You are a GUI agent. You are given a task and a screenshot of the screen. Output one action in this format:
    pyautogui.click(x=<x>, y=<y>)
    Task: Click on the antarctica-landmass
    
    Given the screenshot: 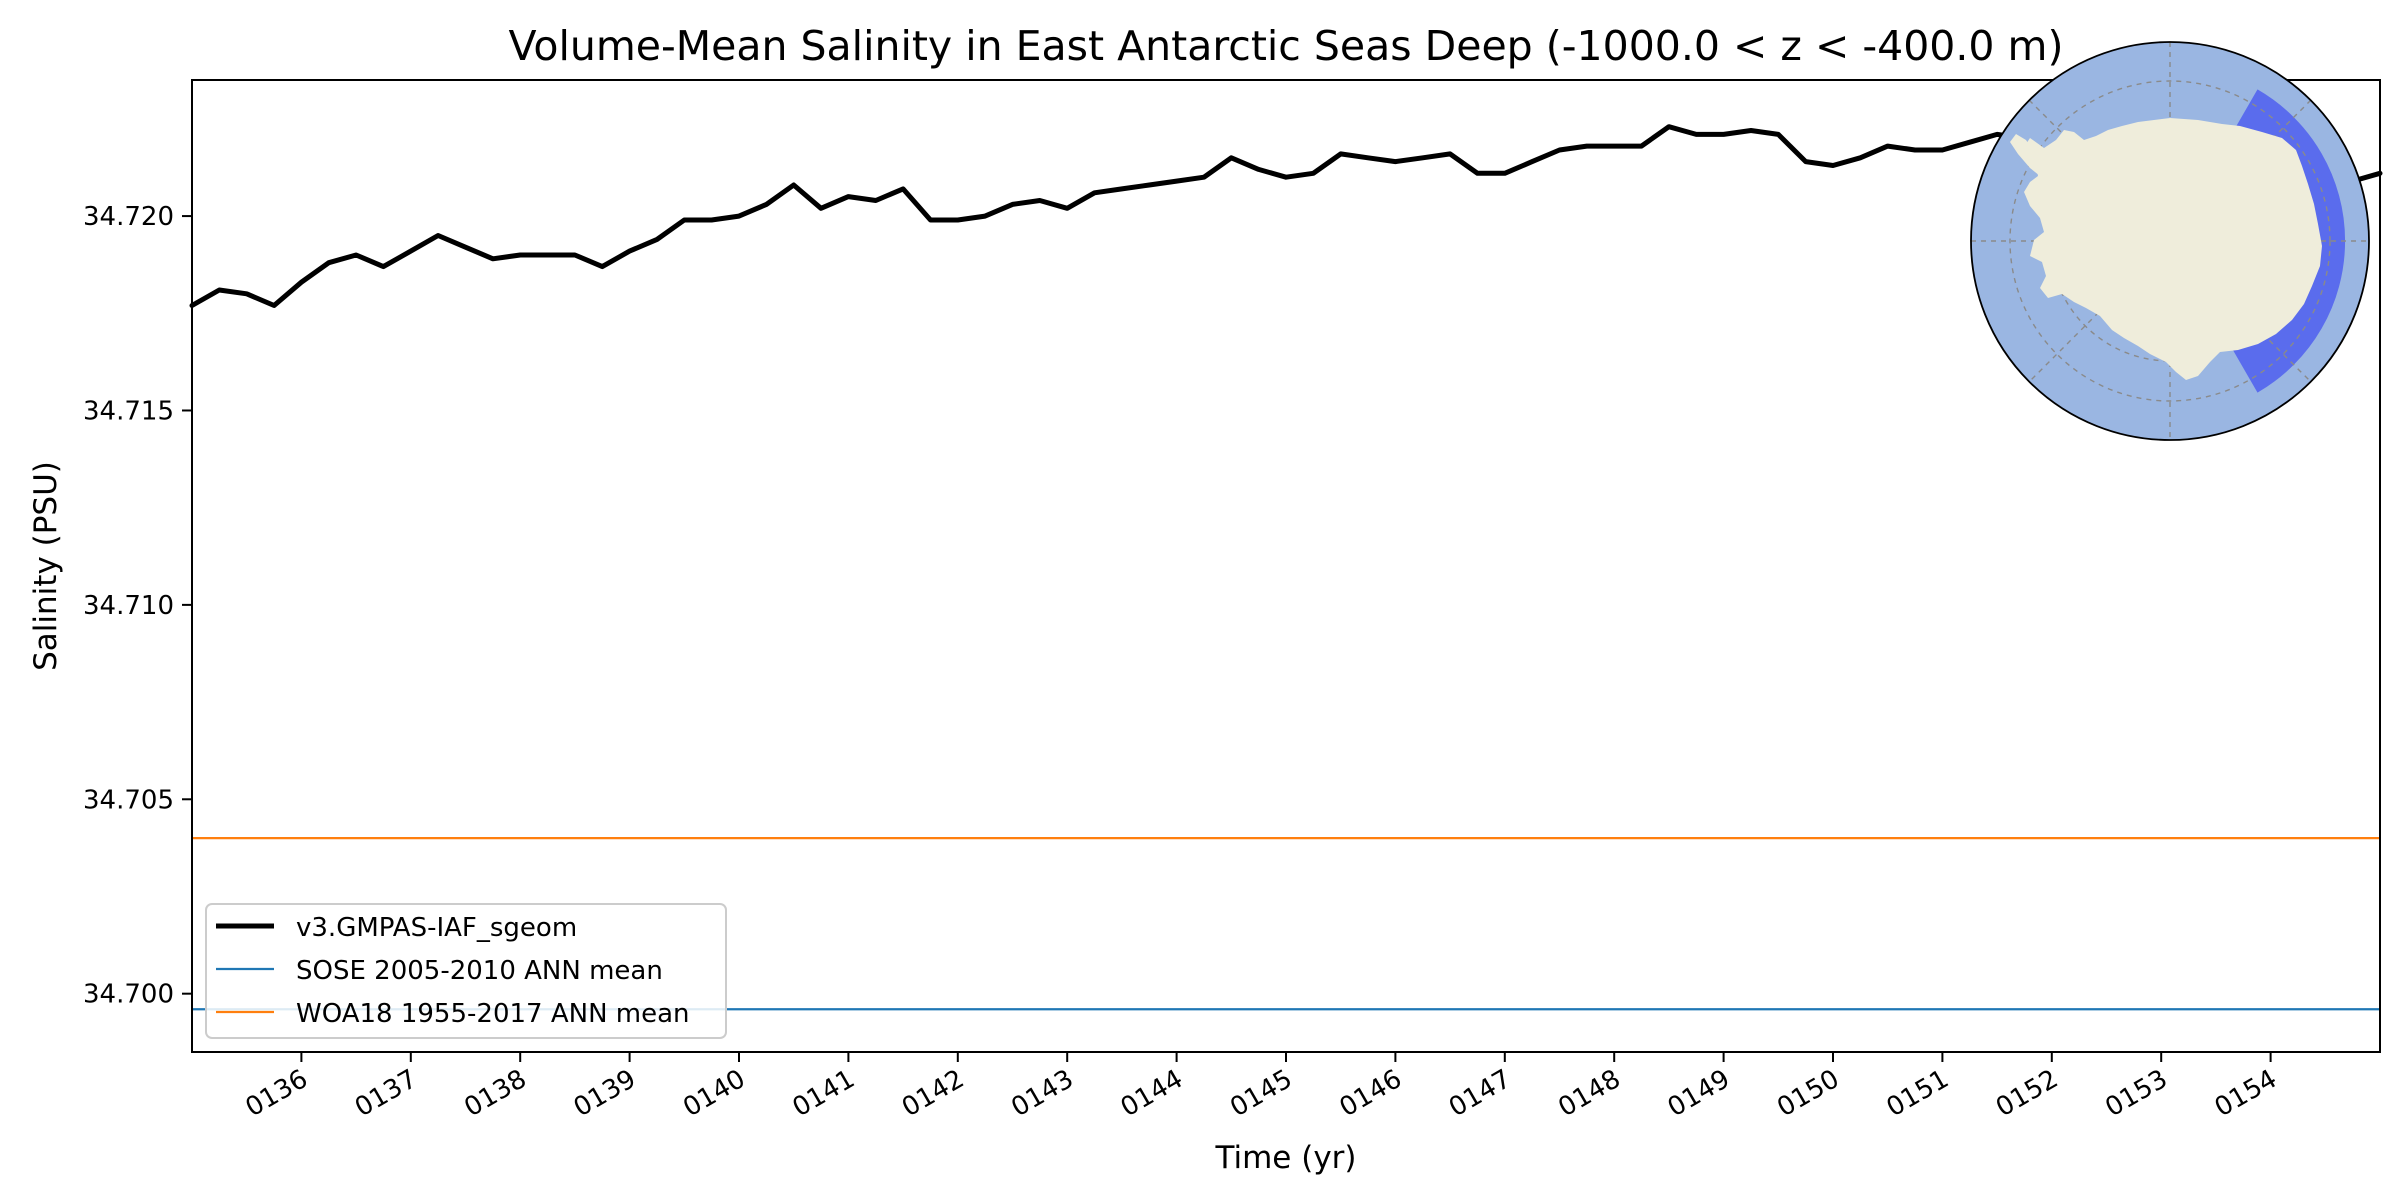 What is the action you would take?
    pyautogui.click(x=2172, y=249)
    